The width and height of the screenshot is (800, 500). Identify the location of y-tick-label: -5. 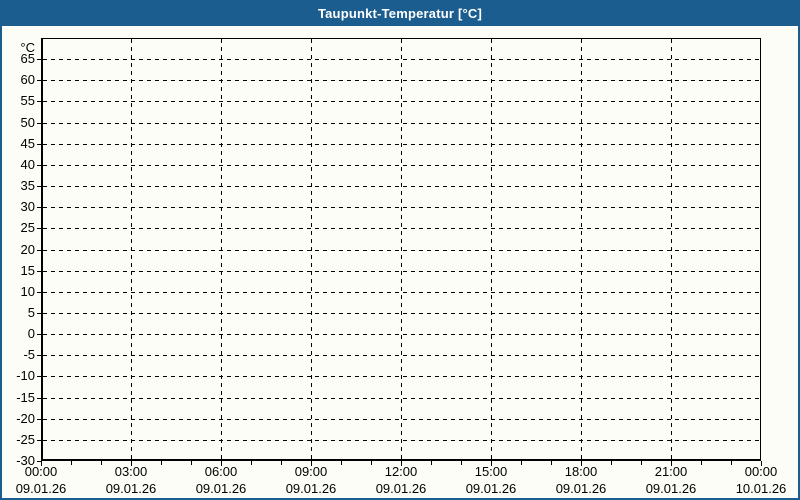
(29, 354).